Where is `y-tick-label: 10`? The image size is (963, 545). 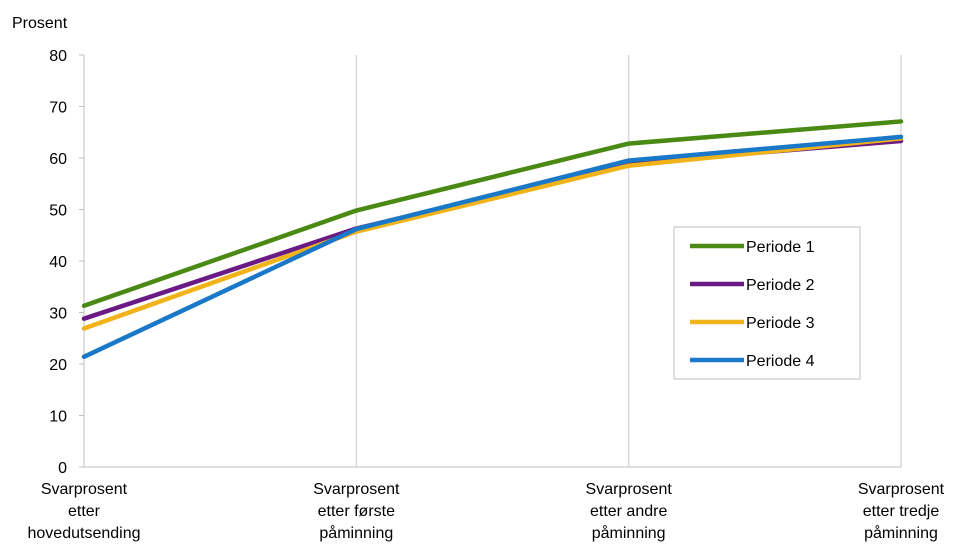
y-tick-label: 10 is located at coordinates (58, 417).